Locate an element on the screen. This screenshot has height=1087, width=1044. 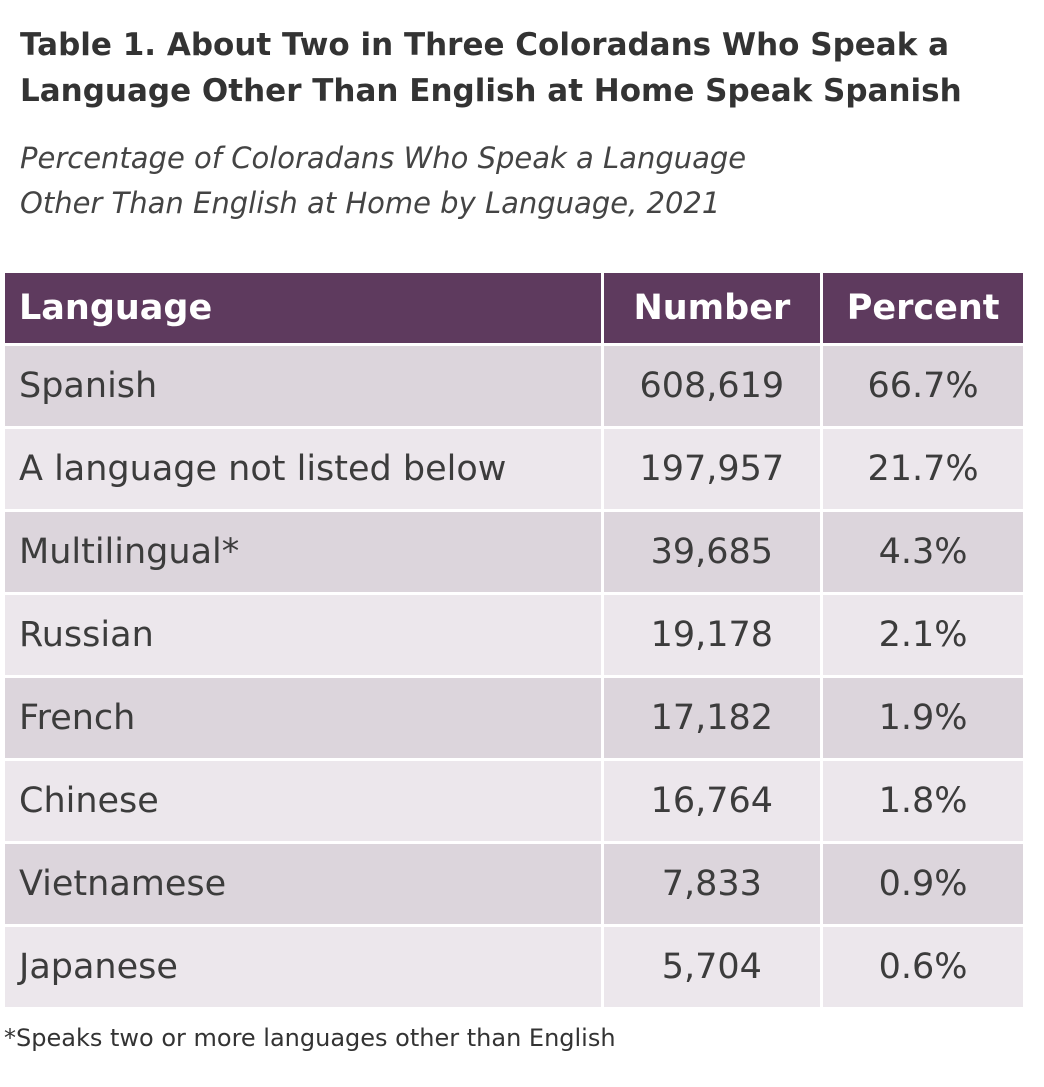
table-cell: 7,833 is located at coordinates (712, 884).